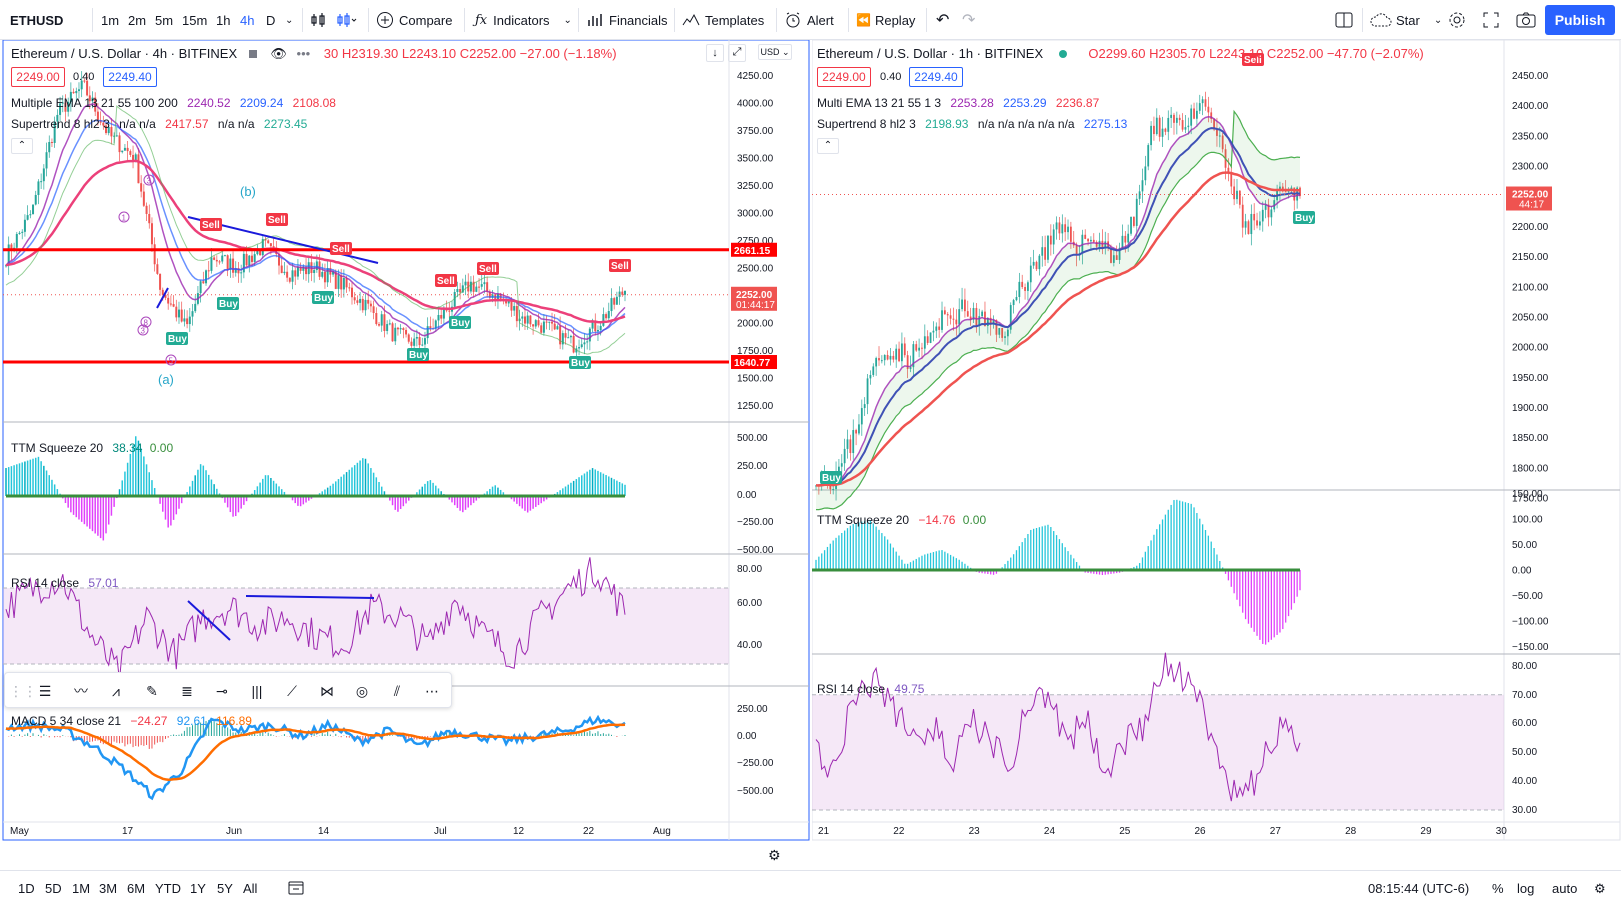 The height and width of the screenshot is (909, 1621). What do you see at coordinates (871, 689) in the screenshot?
I see `right-rsi-legend: RSI 14 close 49.75` at bounding box center [871, 689].